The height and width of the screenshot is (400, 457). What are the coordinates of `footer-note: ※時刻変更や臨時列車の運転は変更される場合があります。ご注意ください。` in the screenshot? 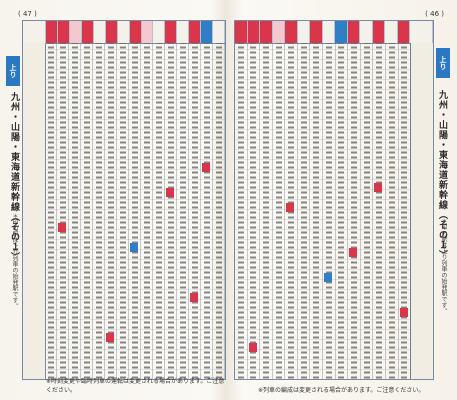 It's located at (135, 386).